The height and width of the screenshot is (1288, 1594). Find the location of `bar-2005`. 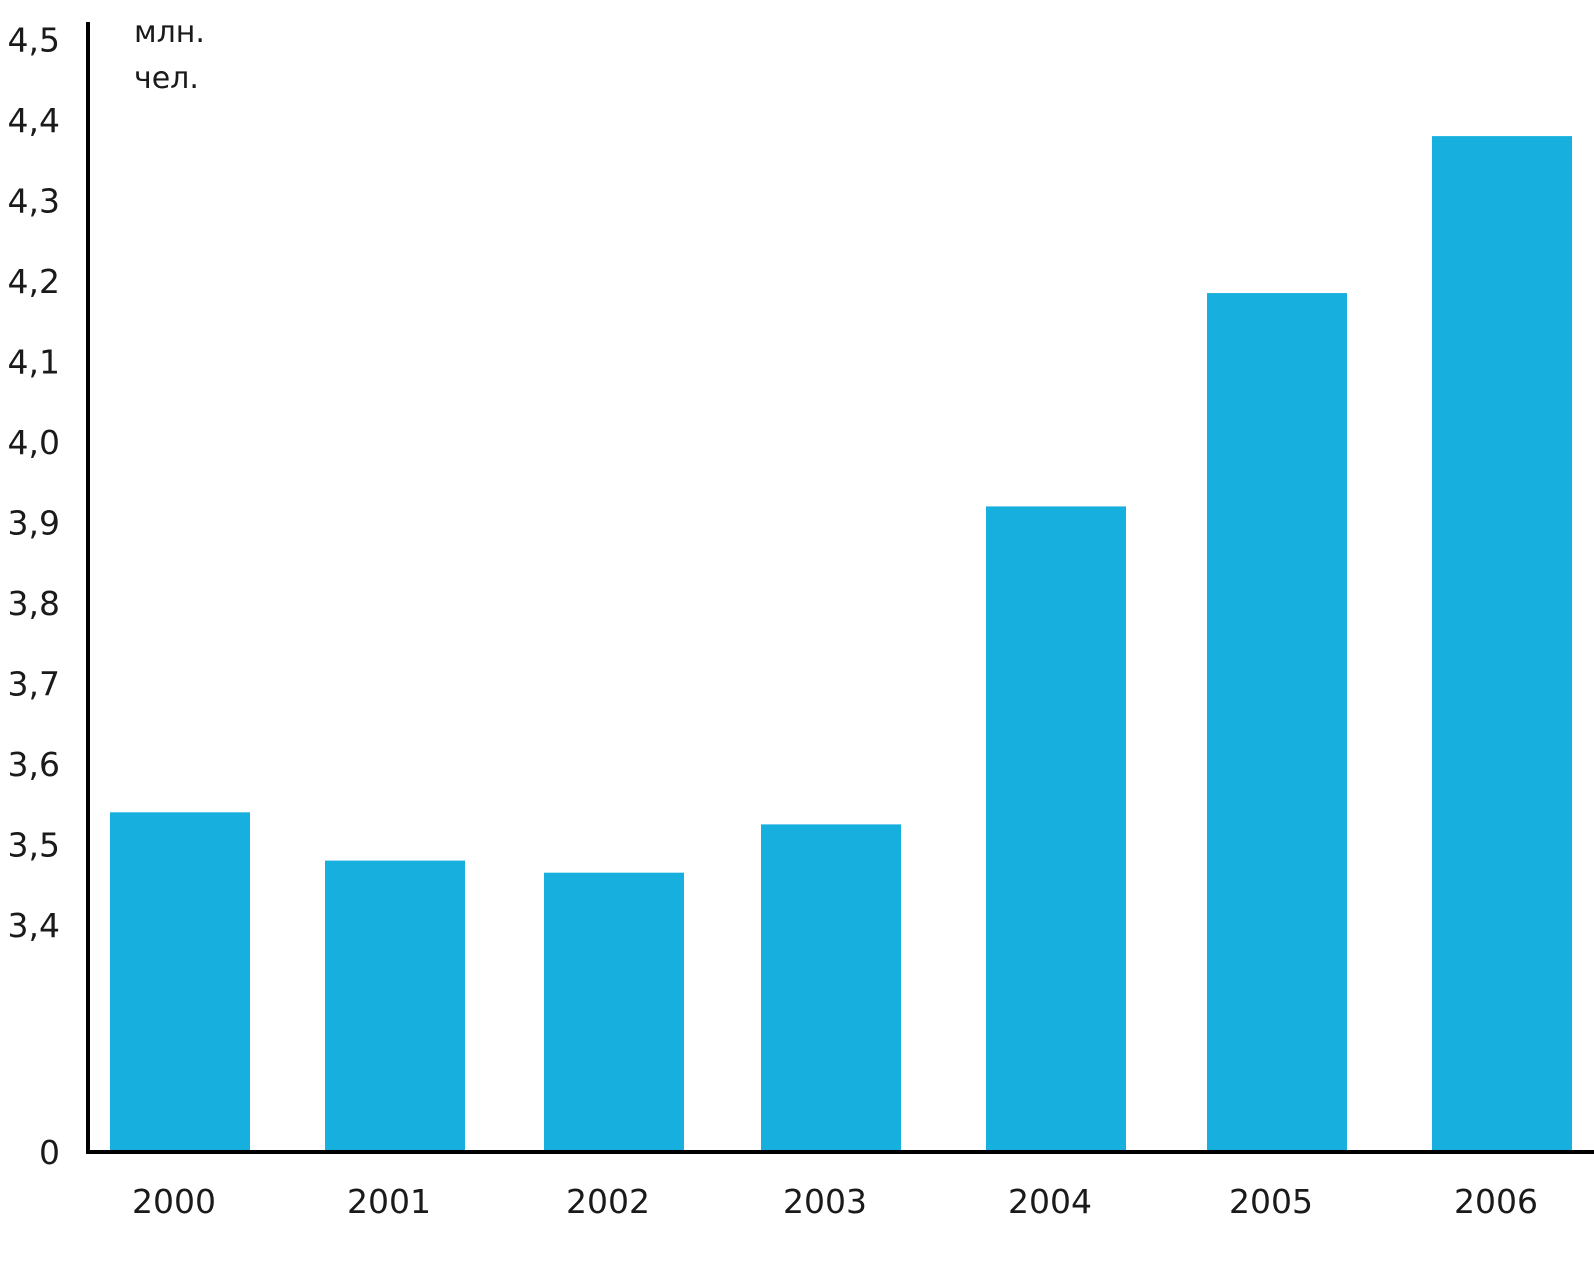

bar-2005 is located at coordinates (1277, 722).